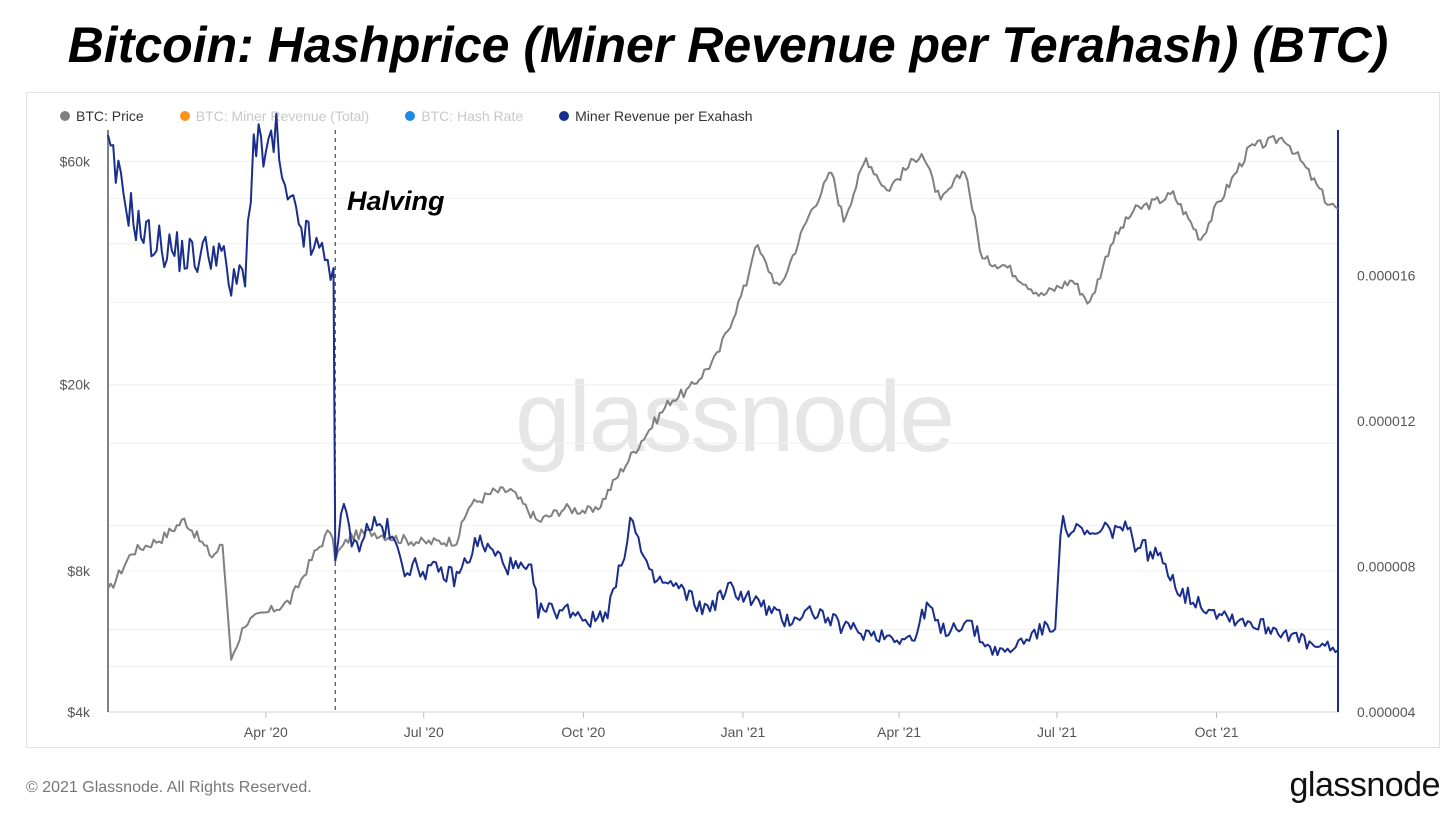  Describe the element at coordinates (664, 116) in the screenshot. I see `legend-label: Miner Revenue per Exahash` at that location.